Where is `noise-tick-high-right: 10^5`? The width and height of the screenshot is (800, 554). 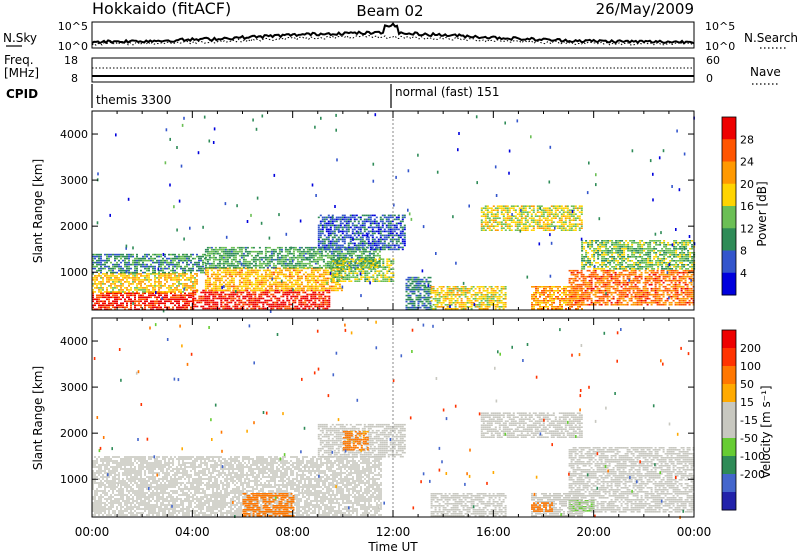 noise-tick-high-right: 10^5 is located at coordinates (720, 26).